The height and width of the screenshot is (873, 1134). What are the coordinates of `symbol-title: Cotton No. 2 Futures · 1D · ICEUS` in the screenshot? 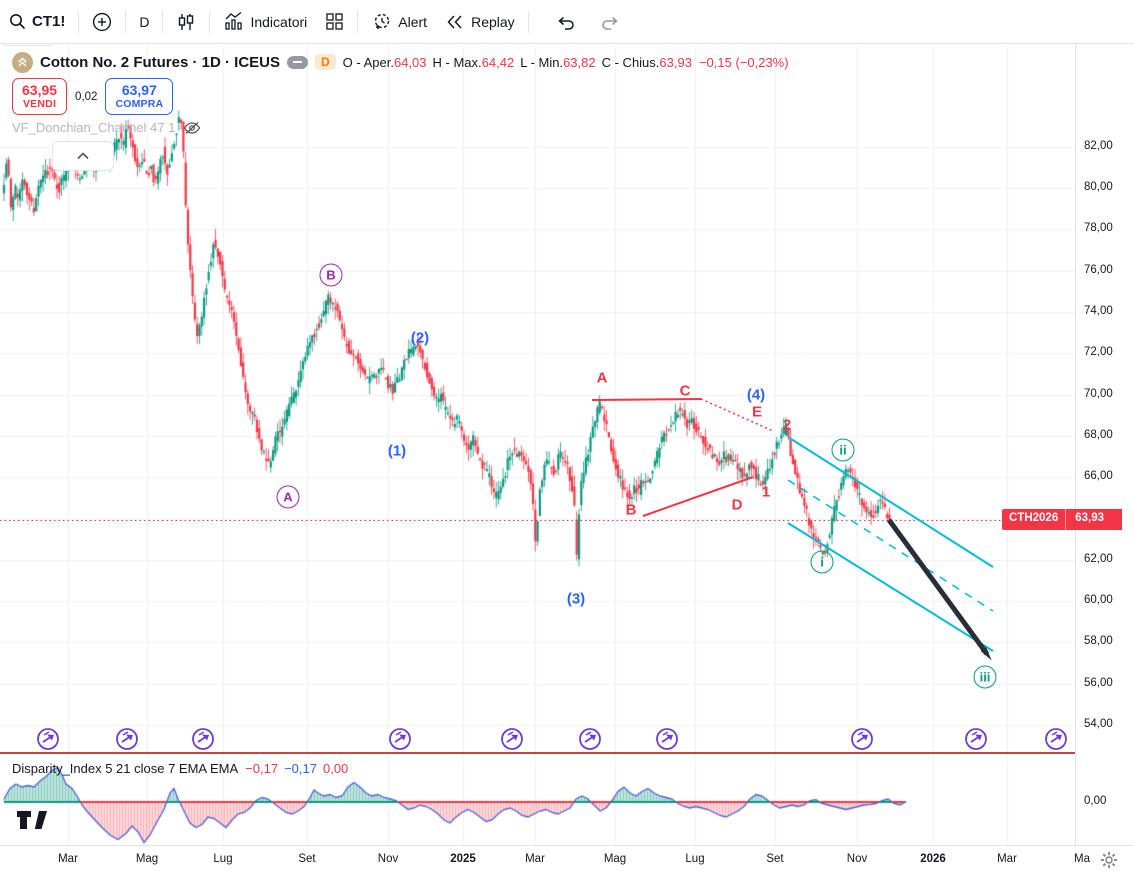 It's located at (160, 62).